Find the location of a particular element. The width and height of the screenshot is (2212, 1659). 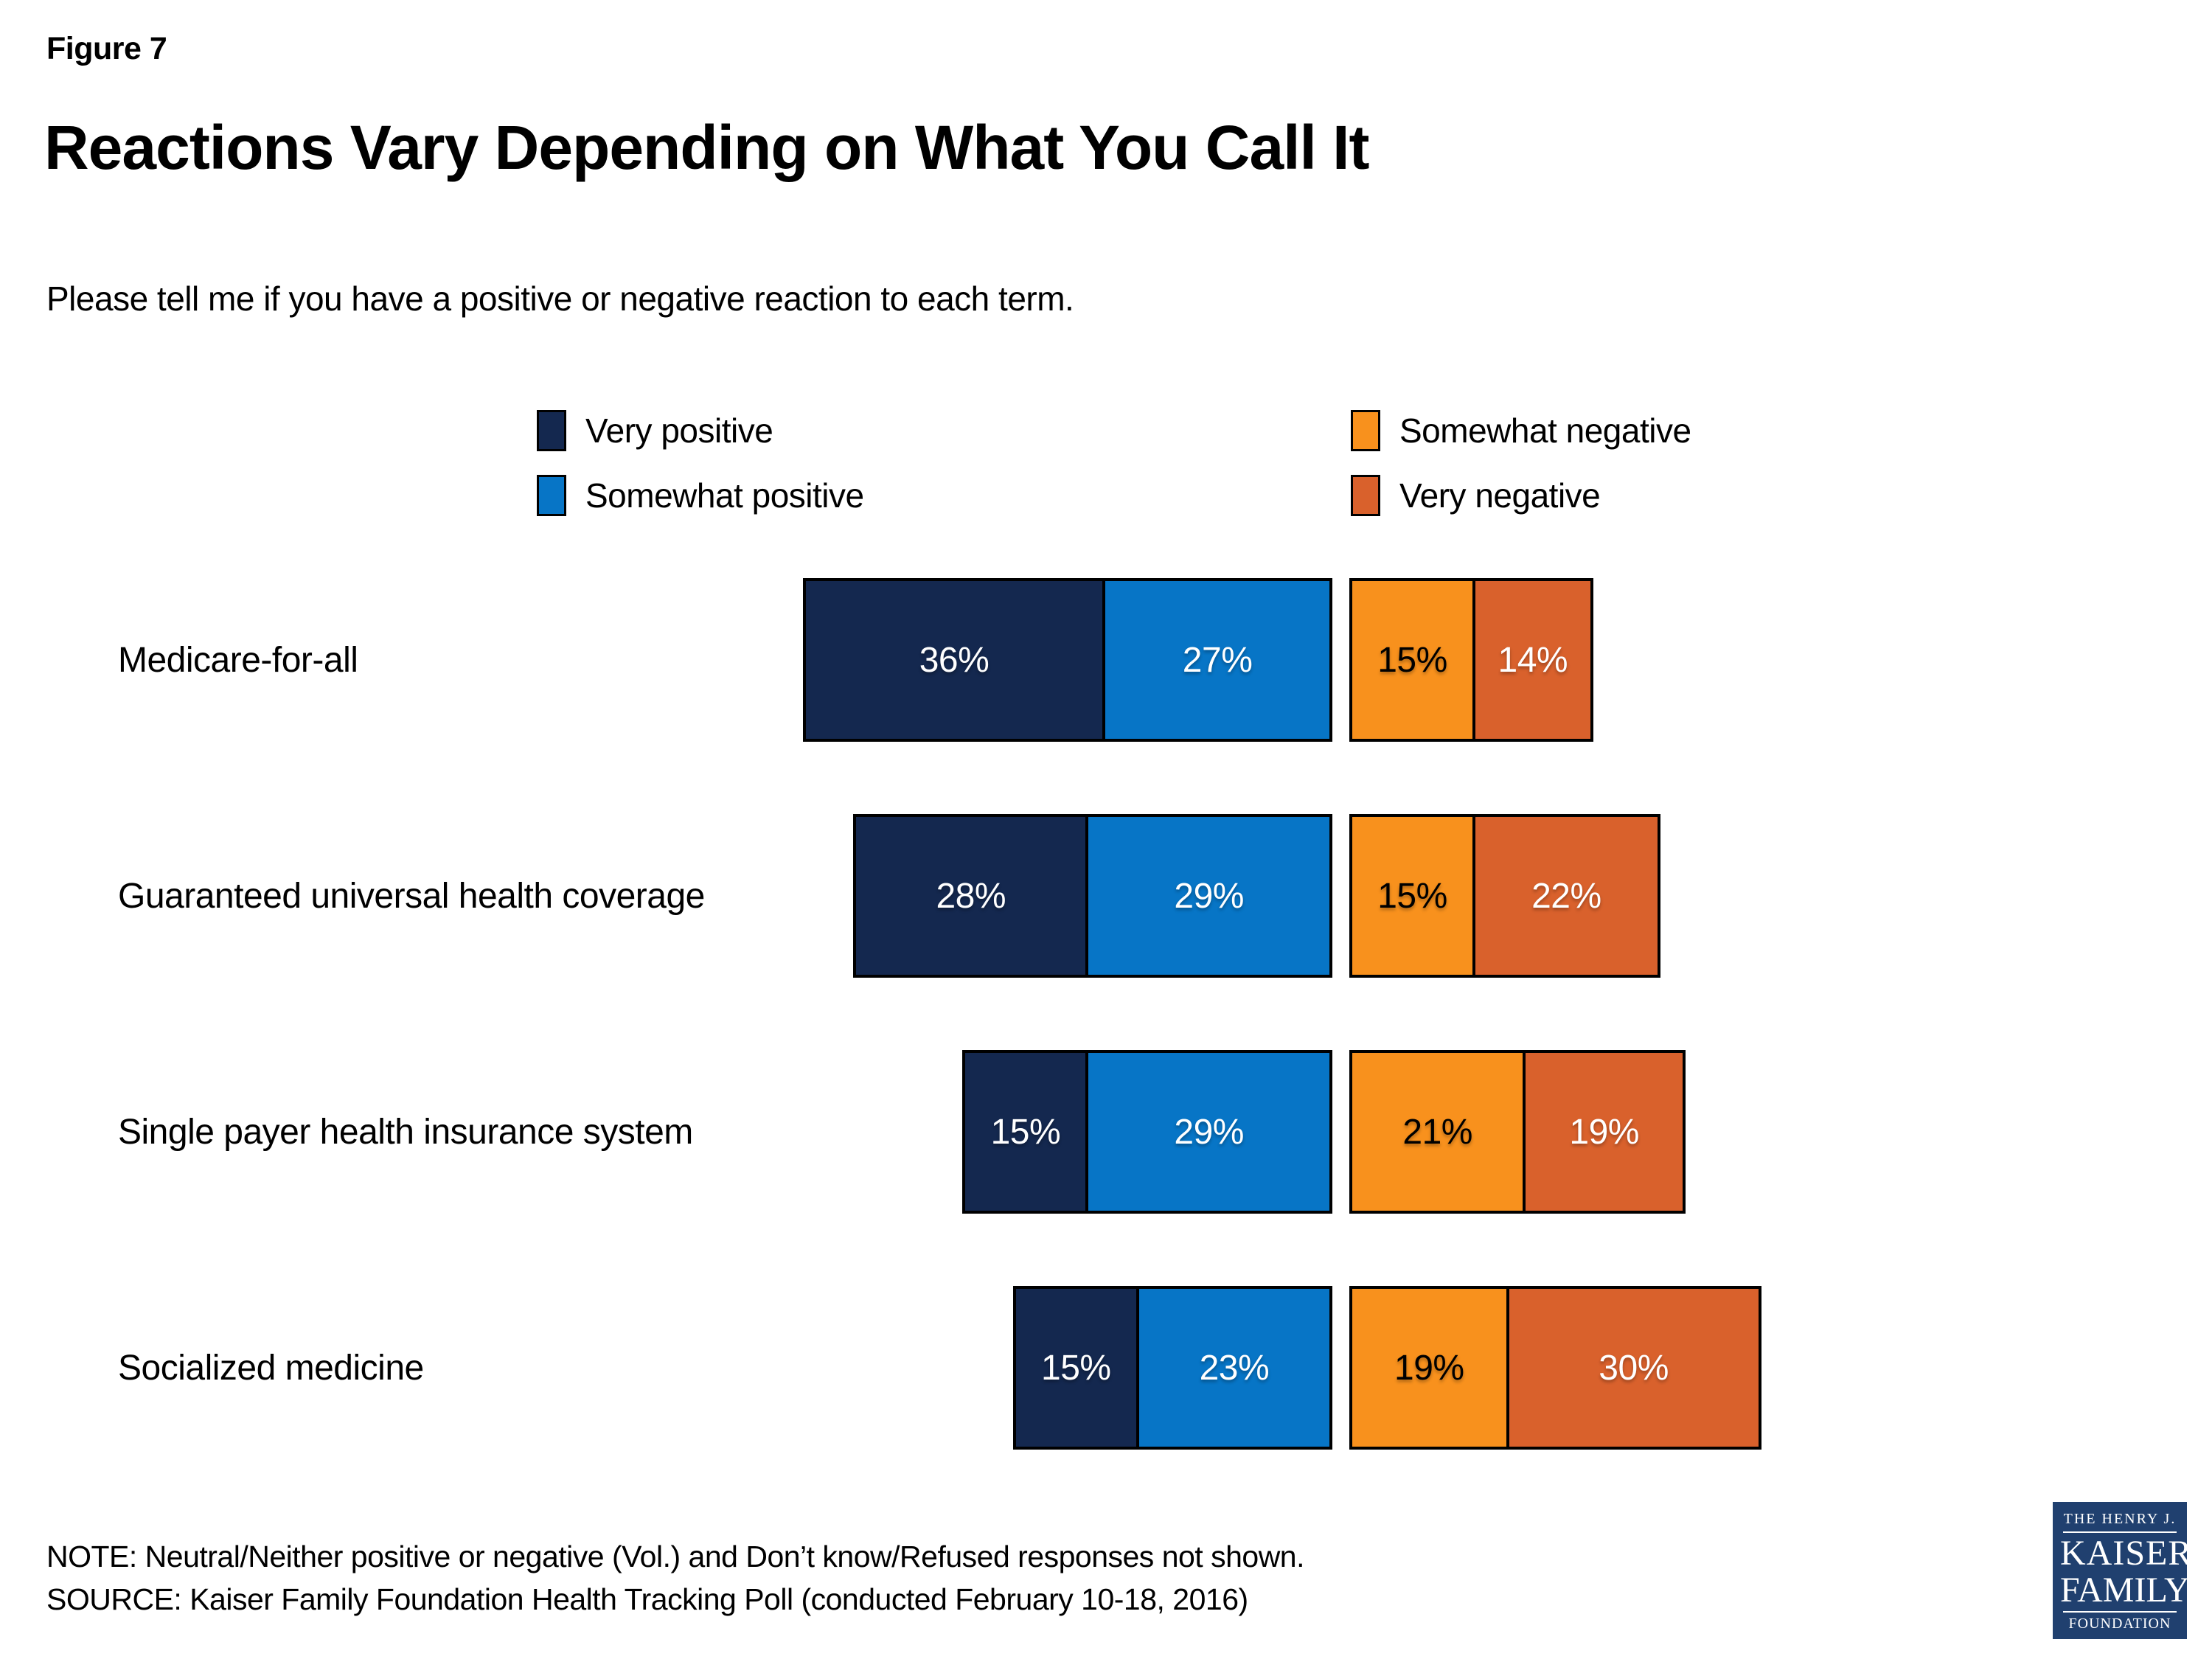

kff-logo: THE HENRY J. KAISER FAMILY FOUNDATION is located at coordinates (2123, 1570).